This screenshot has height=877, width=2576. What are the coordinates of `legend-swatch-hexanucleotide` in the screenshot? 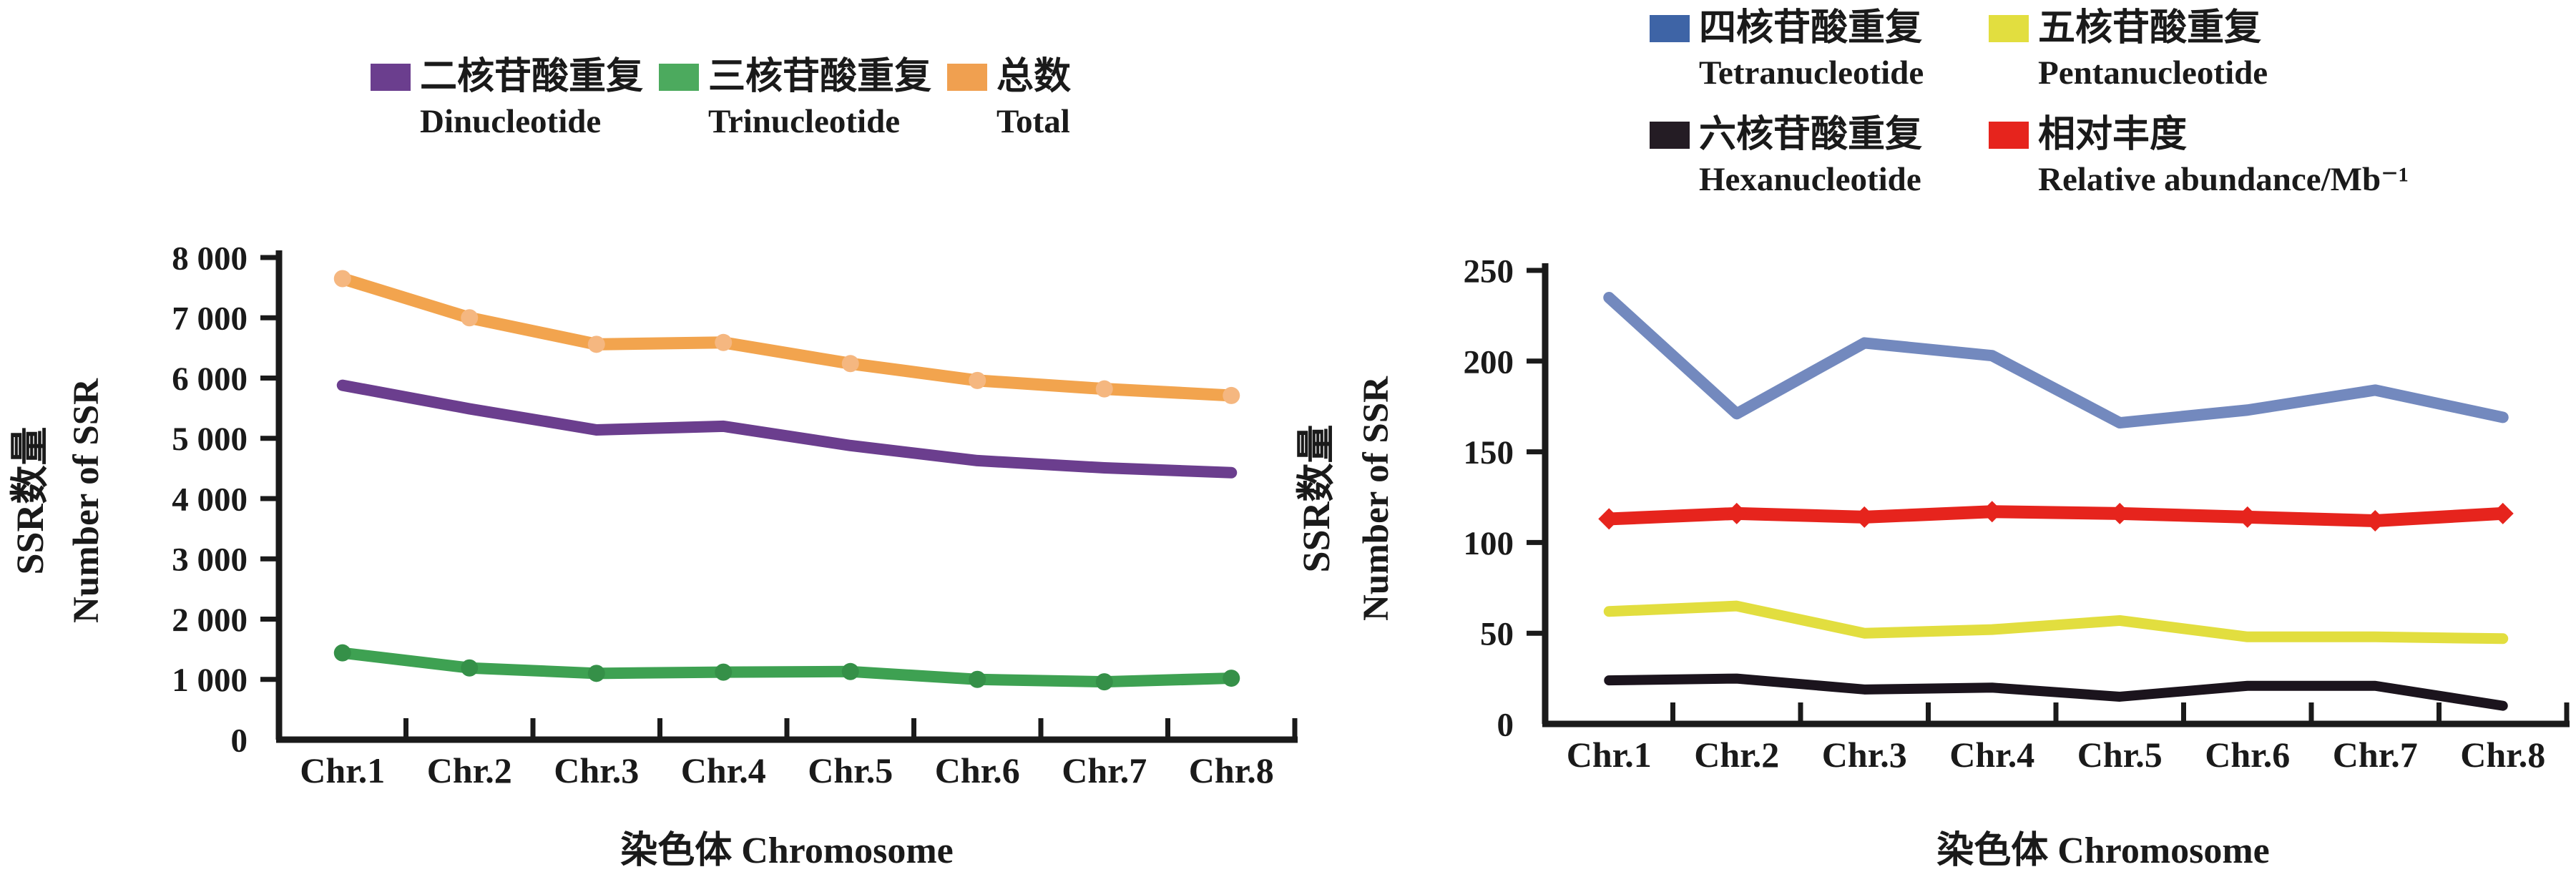 It's located at (1670, 135).